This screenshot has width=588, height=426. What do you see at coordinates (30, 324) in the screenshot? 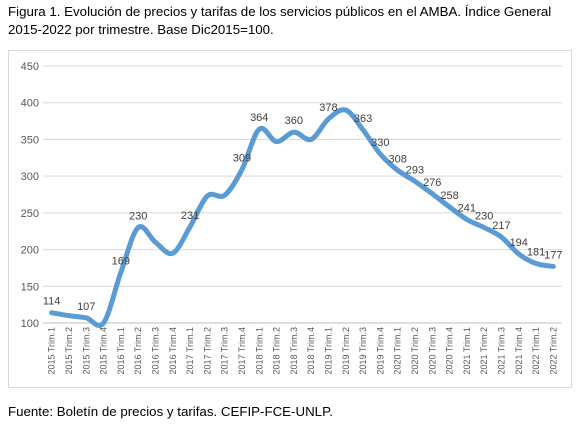
I see `y-tick-label-100: 100` at bounding box center [30, 324].